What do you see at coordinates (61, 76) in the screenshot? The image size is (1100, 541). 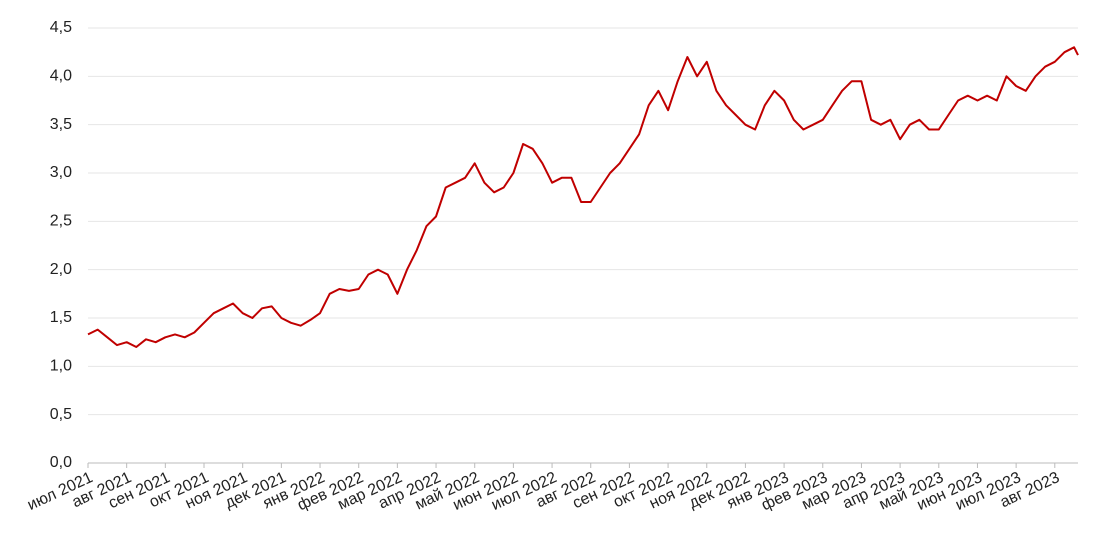 I see `y-tick-label: 4,0` at bounding box center [61, 76].